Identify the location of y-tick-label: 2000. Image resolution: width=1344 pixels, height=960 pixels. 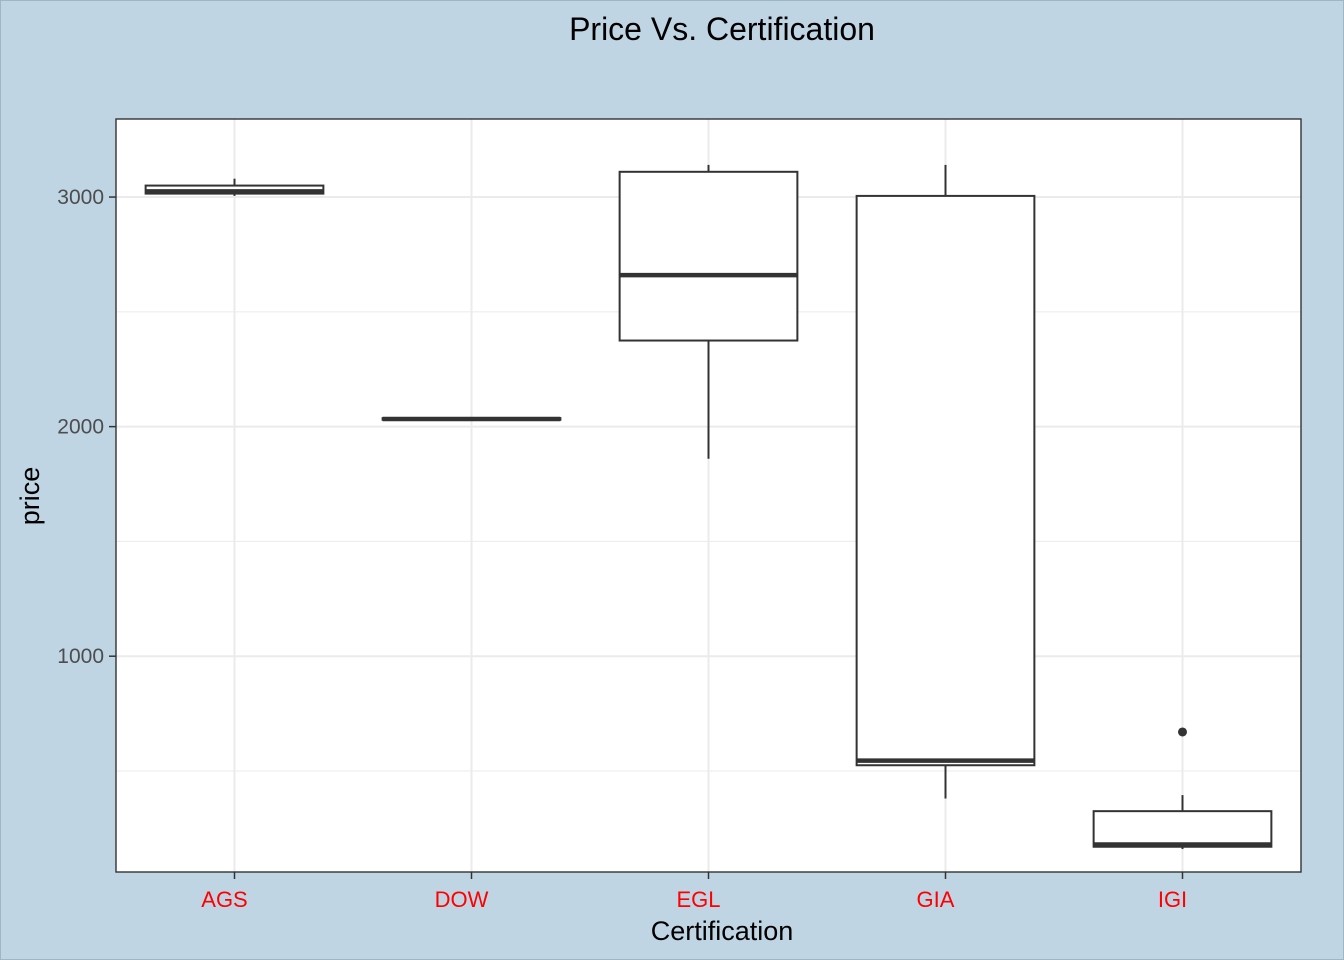
(80, 427).